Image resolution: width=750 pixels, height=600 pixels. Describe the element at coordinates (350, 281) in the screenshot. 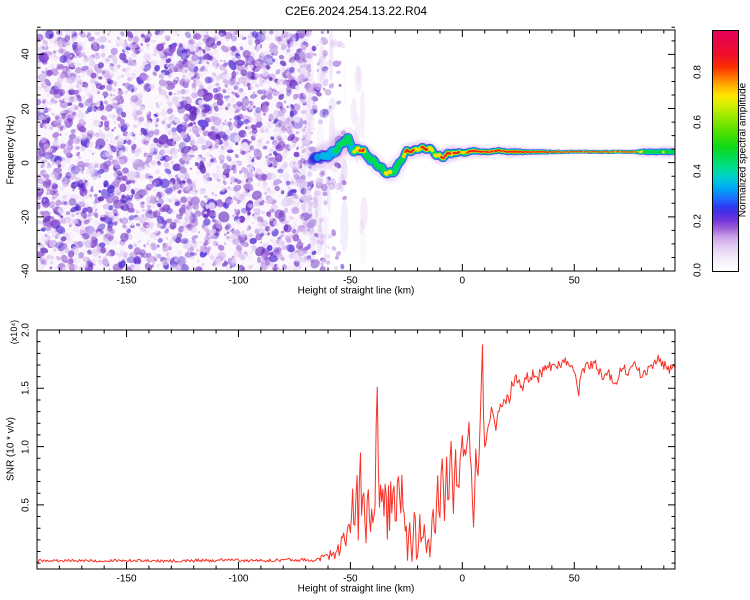

I see `top-x-tick-label: -50` at that location.